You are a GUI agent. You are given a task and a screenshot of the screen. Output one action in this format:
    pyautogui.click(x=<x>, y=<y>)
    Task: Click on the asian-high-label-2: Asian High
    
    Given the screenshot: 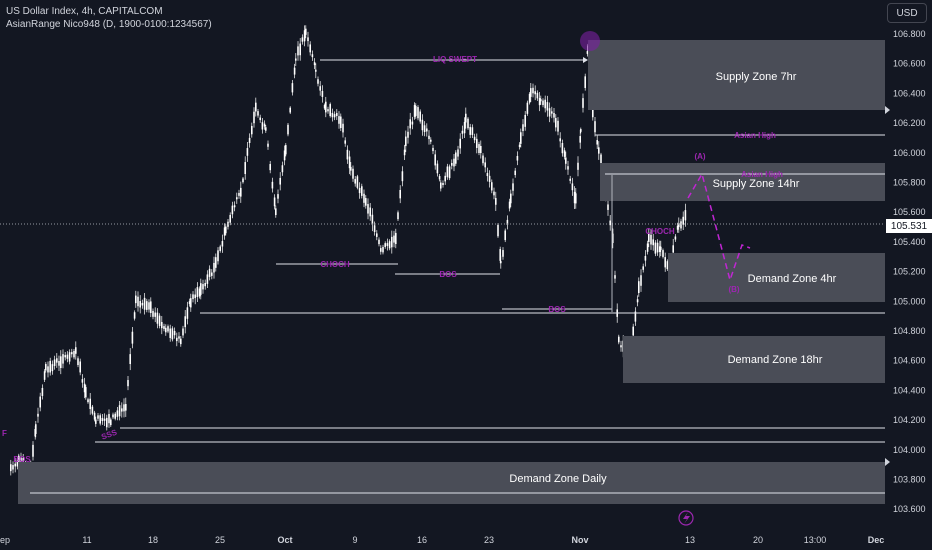 What is the action you would take?
    pyautogui.click(x=762, y=174)
    